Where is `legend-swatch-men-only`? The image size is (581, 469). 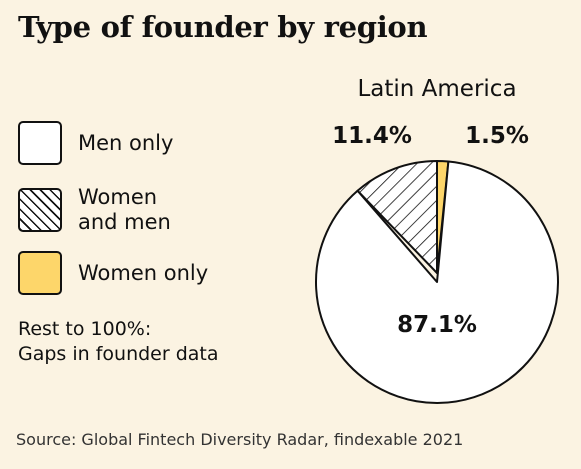 legend-swatch-men-only is located at coordinates (40, 143).